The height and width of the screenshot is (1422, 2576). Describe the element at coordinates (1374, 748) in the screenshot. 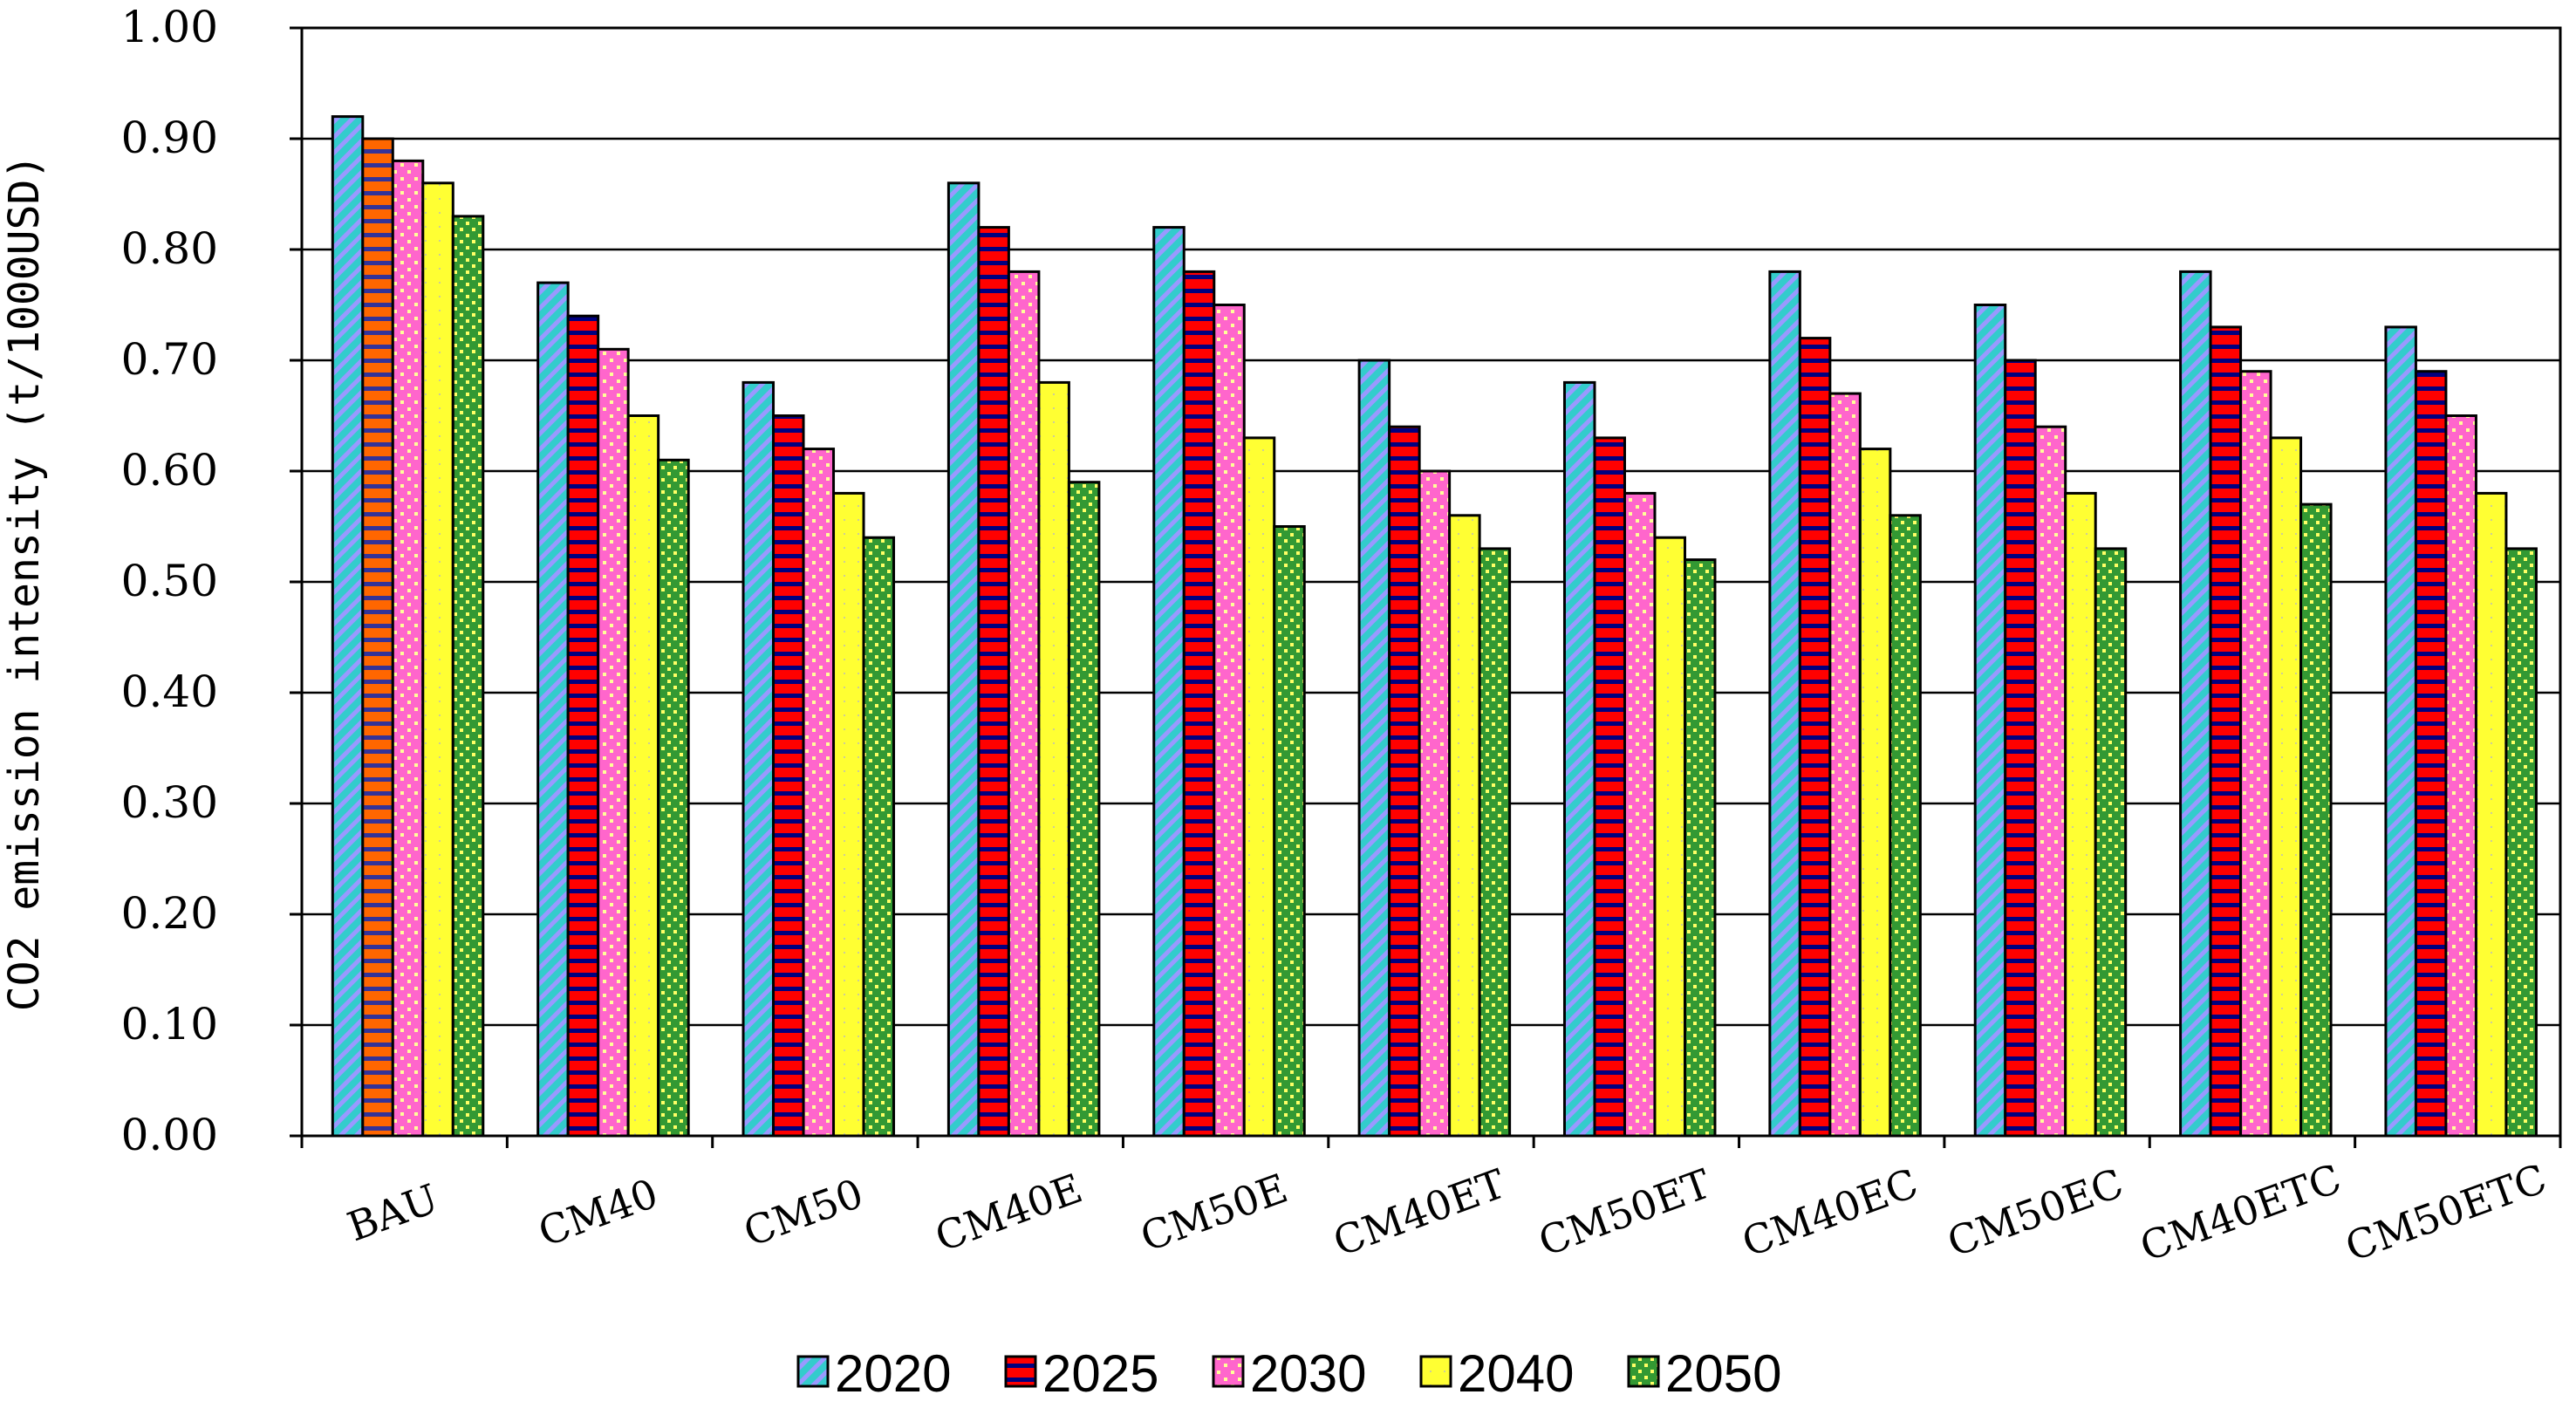

I see `bar-CM40ET-2020` at that location.